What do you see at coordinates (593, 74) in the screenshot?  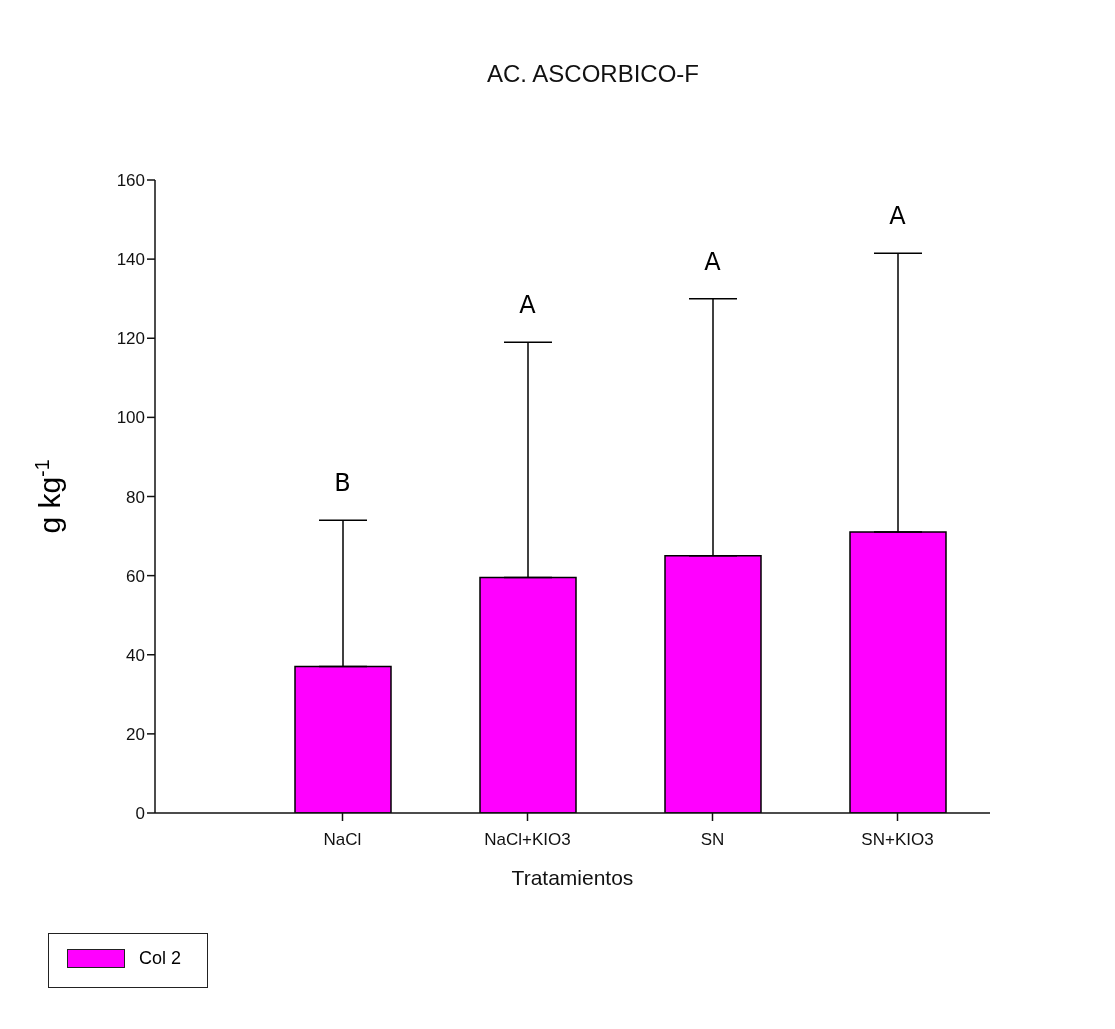 I see `chart-title: AC. ASCORBICO-F` at bounding box center [593, 74].